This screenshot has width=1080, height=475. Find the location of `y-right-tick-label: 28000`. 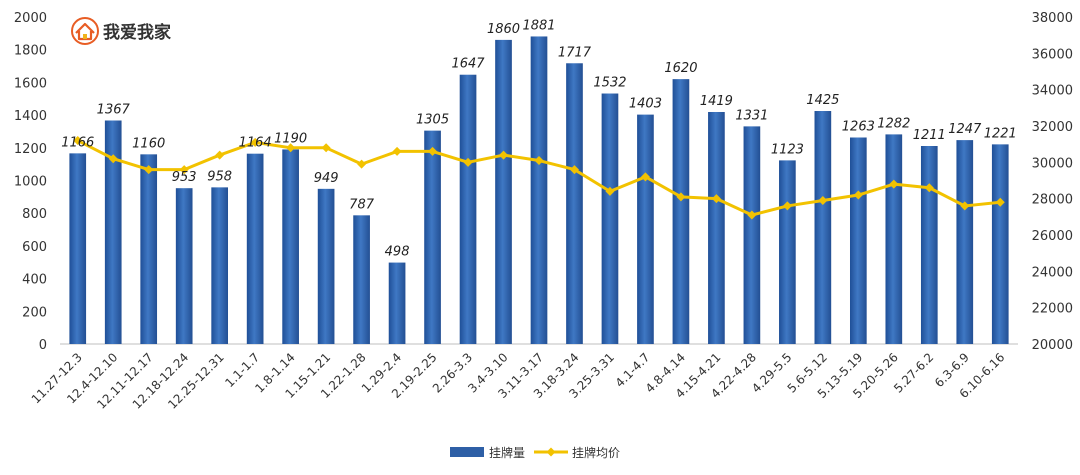

y-right-tick-label: 28000 is located at coordinates (1052, 200).